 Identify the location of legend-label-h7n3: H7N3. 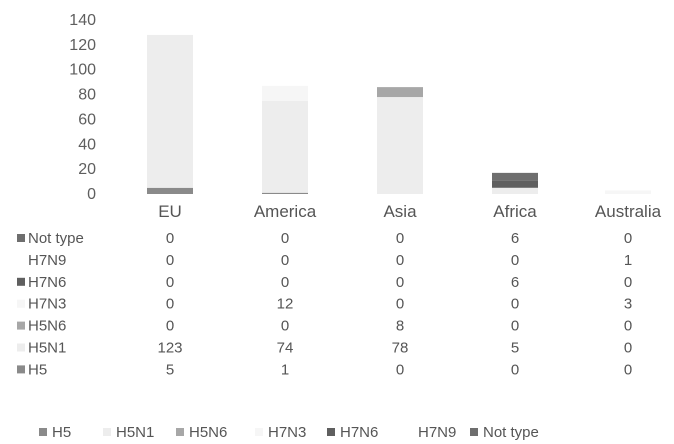
(287, 432).